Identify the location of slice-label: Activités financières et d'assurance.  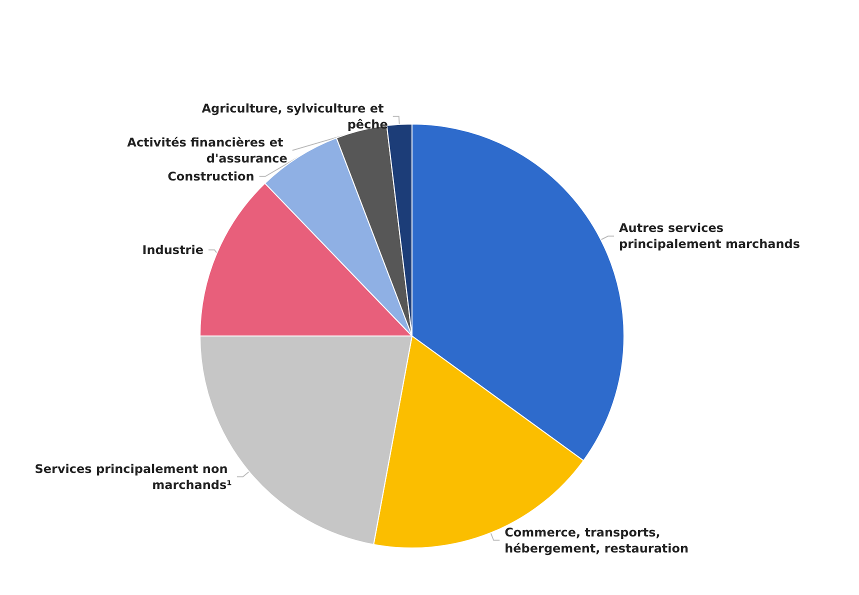
(207, 150).